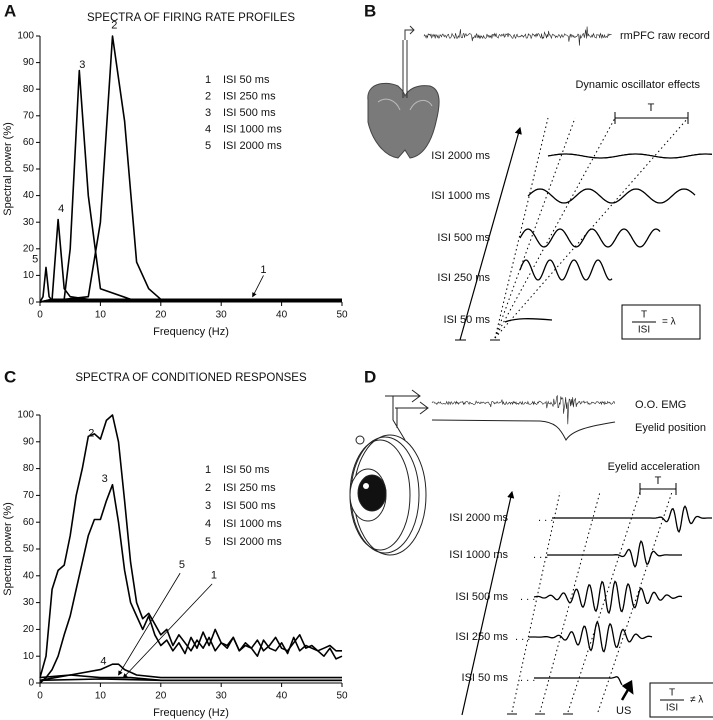 The height and width of the screenshot is (720, 713). Describe the element at coordinates (61, 209) in the screenshot. I see `curve-label: 4` at that location.